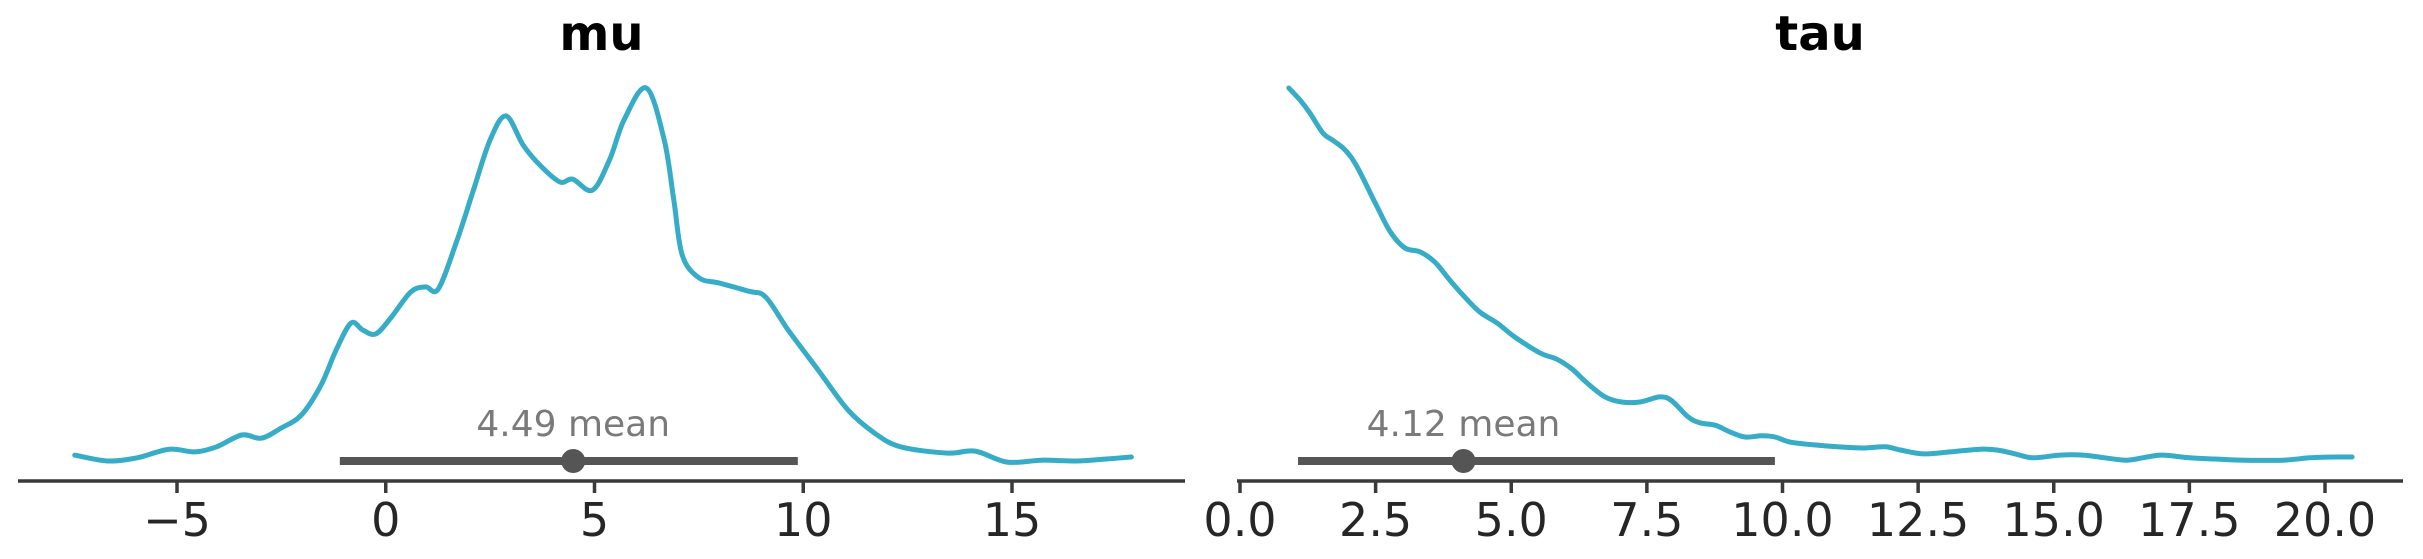 The height and width of the screenshot is (559, 2423). Describe the element at coordinates (1511, 520) in the screenshot. I see `x-tick-label: 5.0` at that location.